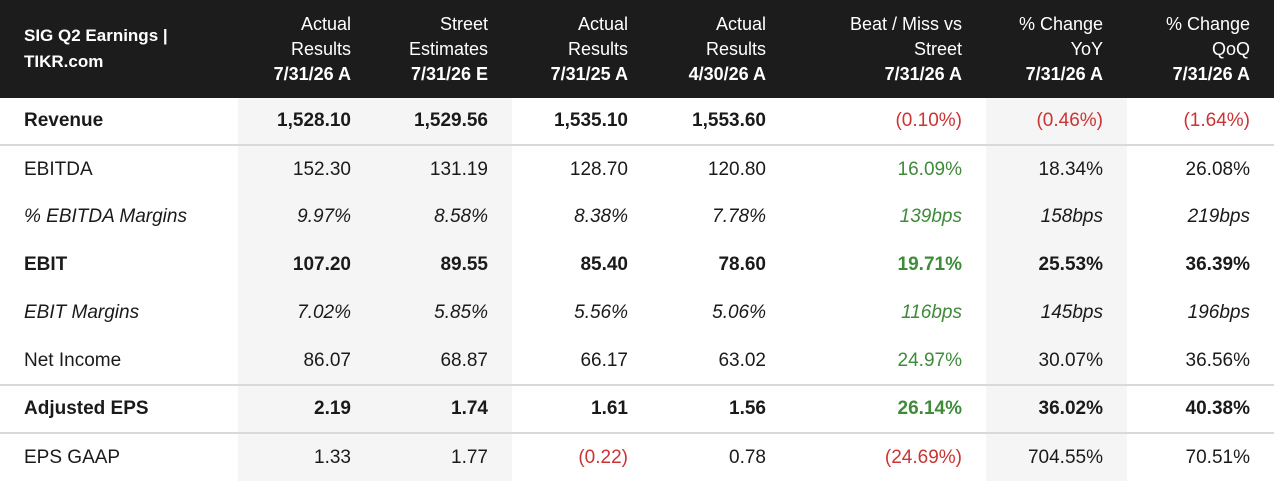 The image size is (1274, 490). What do you see at coordinates (119, 456) in the screenshot?
I see `row-label: EPS GAAP` at bounding box center [119, 456].